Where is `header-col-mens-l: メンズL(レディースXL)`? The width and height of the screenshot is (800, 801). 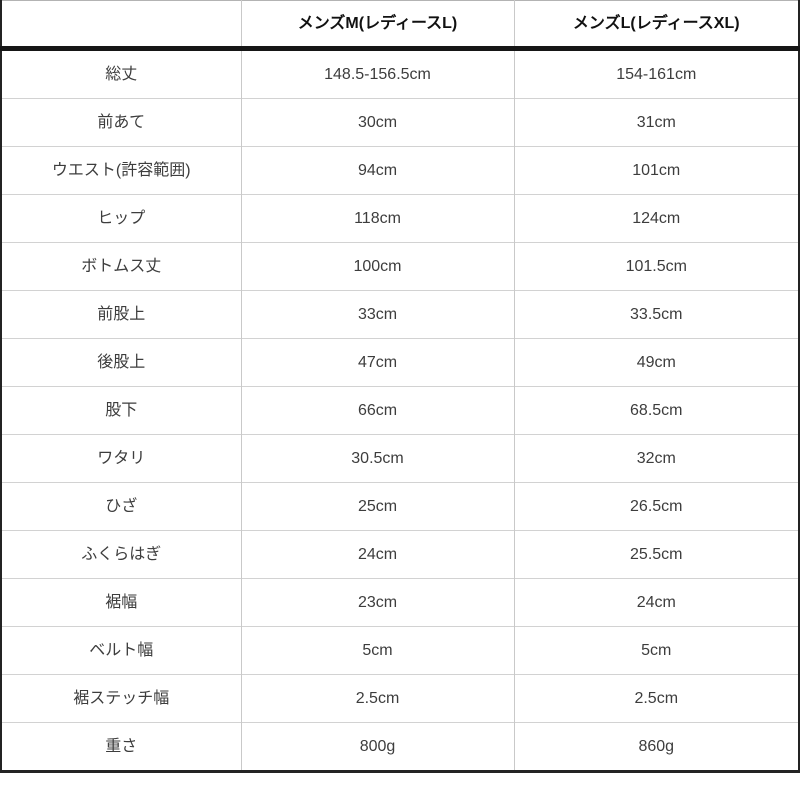
header-col-mens-l: メンズL(レディースXL) is located at coordinates (656, 25).